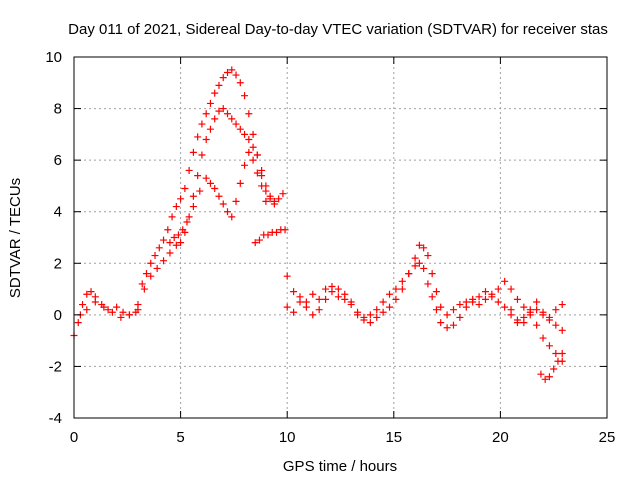  I want to click on y-axis-label: SDTVAR / TECUs, so click(15, 238).